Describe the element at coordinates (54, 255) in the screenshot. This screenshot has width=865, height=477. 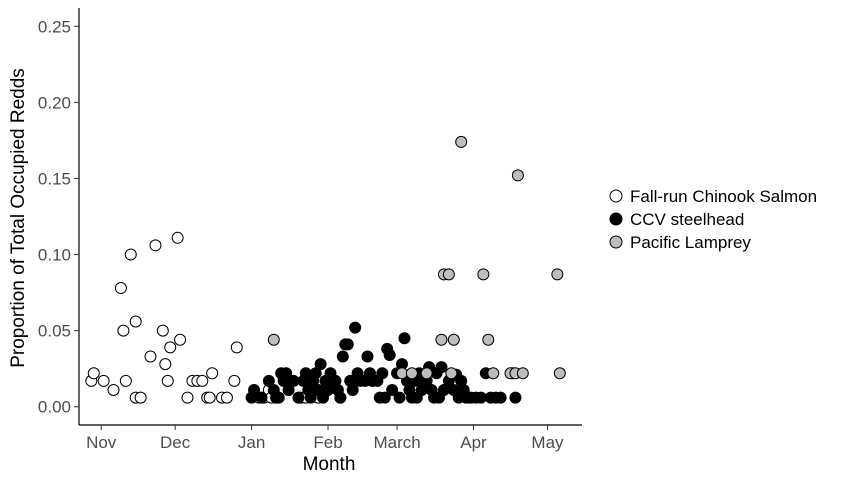
I see `y-tick-label: 0.10` at that location.